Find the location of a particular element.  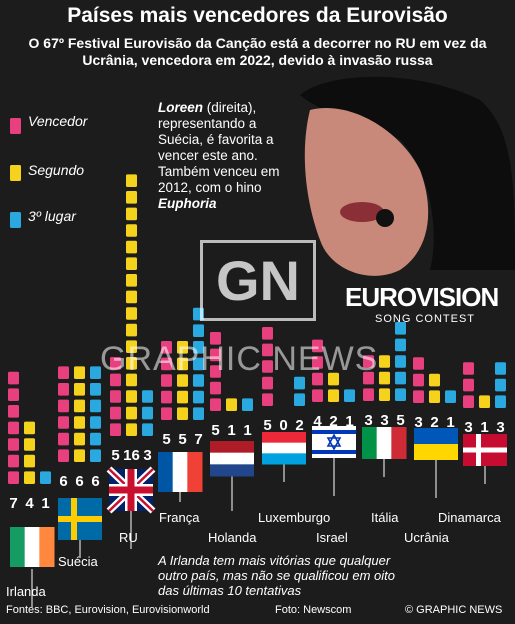

value-holanda-2: 1 is located at coordinates (247, 430).